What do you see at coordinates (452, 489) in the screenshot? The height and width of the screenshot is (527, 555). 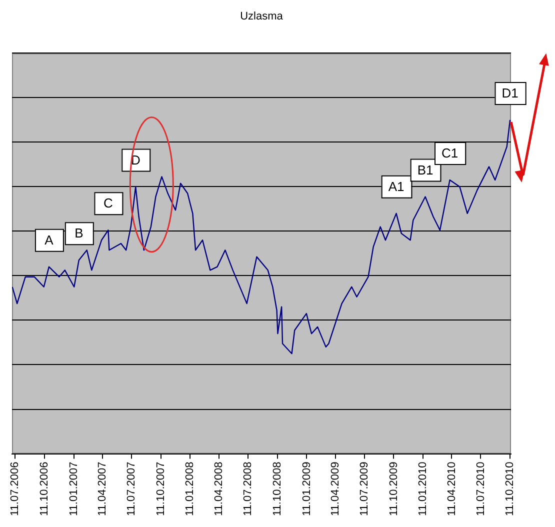 I see `x-tick-label: 11.04.2010` at bounding box center [452, 489].